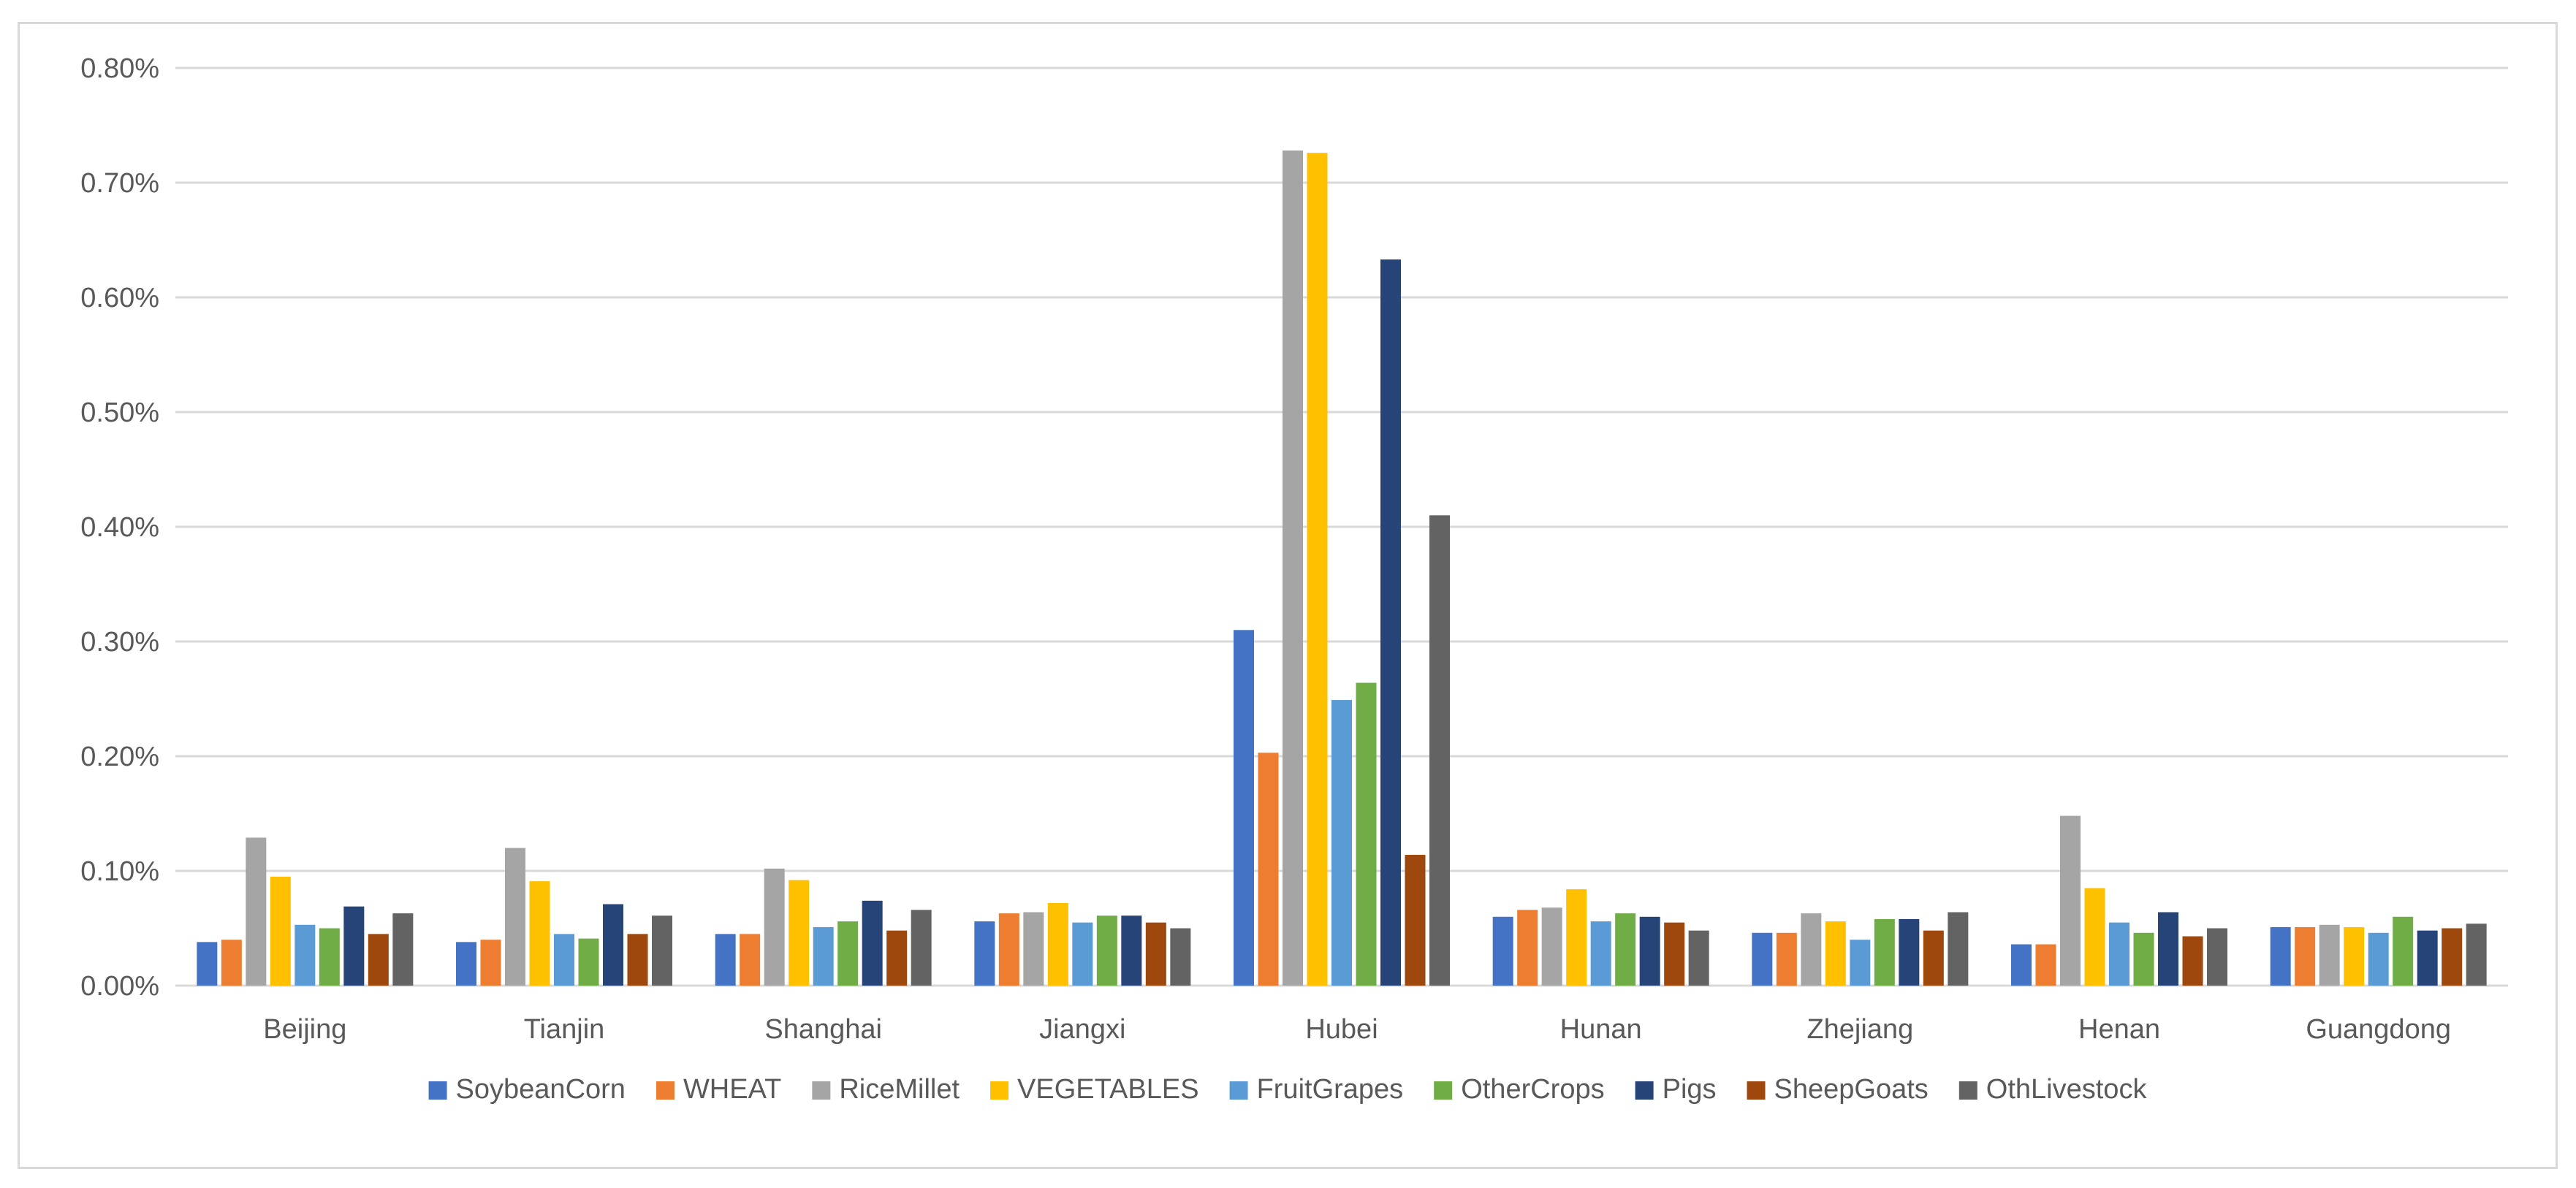 The height and width of the screenshot is (1188, 2576). What do you see at coordinates (1861, 963) in the screenshot?
I see `bar-FruitGrapes-Zhejiang` at bounding box center [1861, 963].